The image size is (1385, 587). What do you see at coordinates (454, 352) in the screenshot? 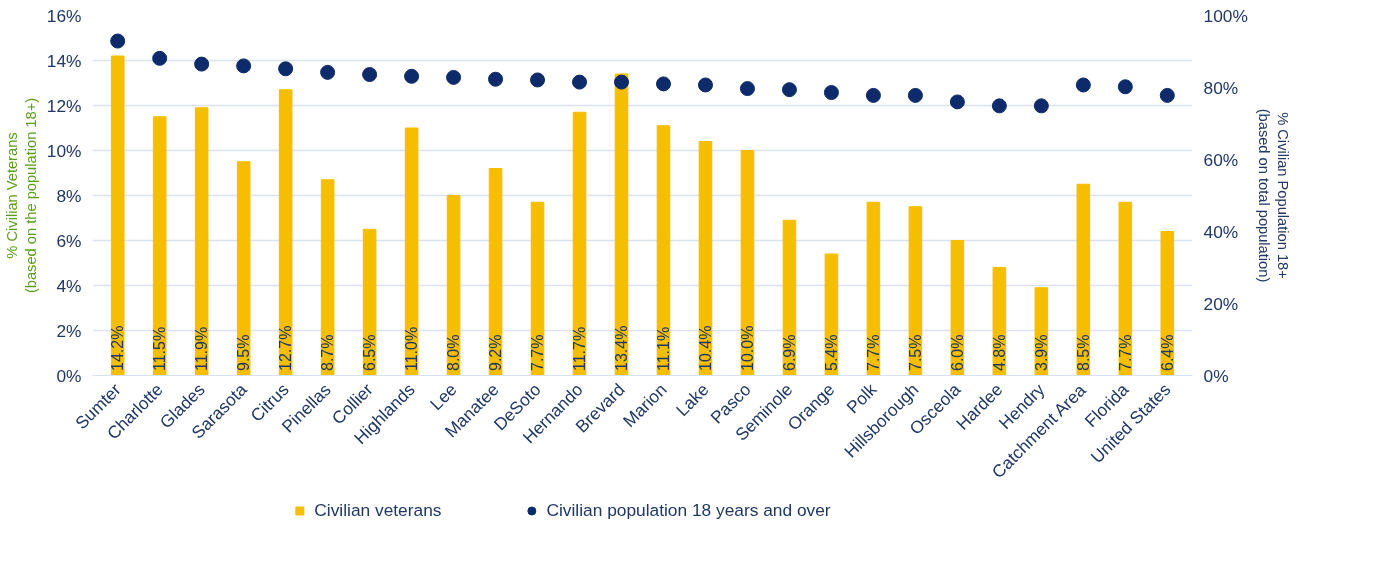
I see `data-label: 8.0%` at bounding box center [454, 352].